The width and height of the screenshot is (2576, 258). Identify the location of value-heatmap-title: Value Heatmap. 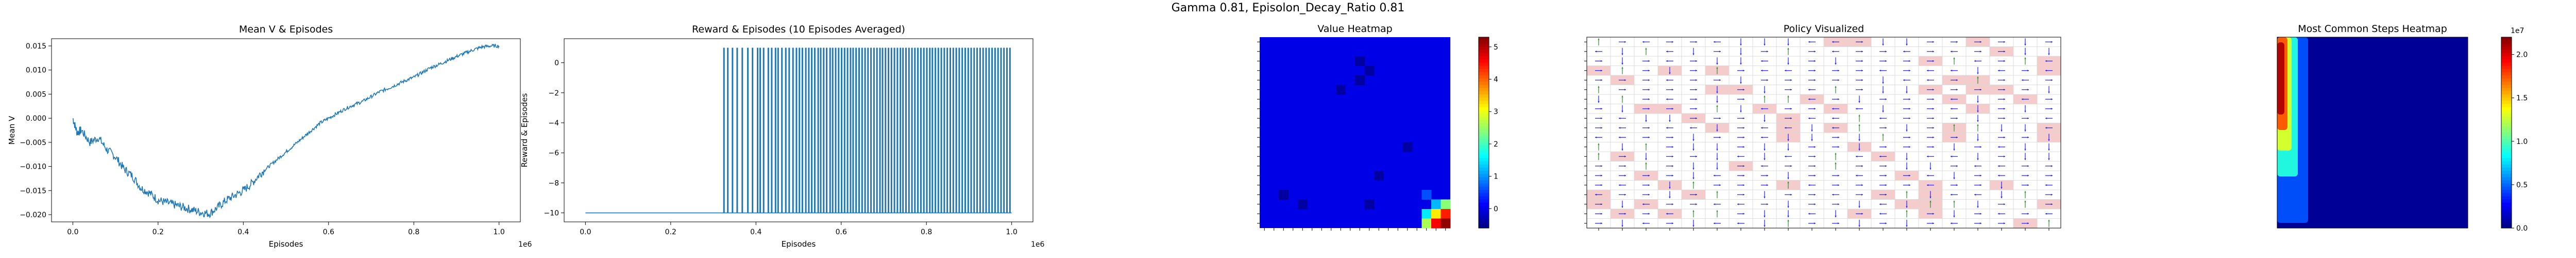
(1355, 29).